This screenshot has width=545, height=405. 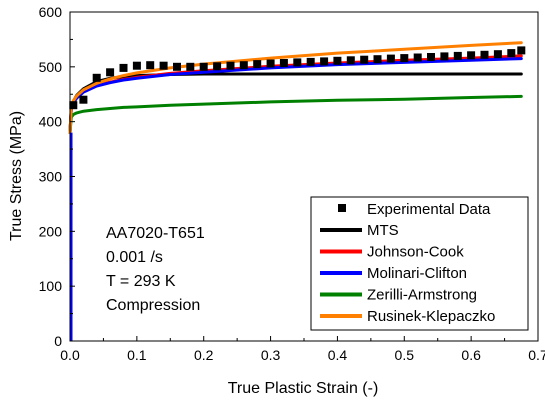 I want to click on legend-frame, so click(x=419, y=263).